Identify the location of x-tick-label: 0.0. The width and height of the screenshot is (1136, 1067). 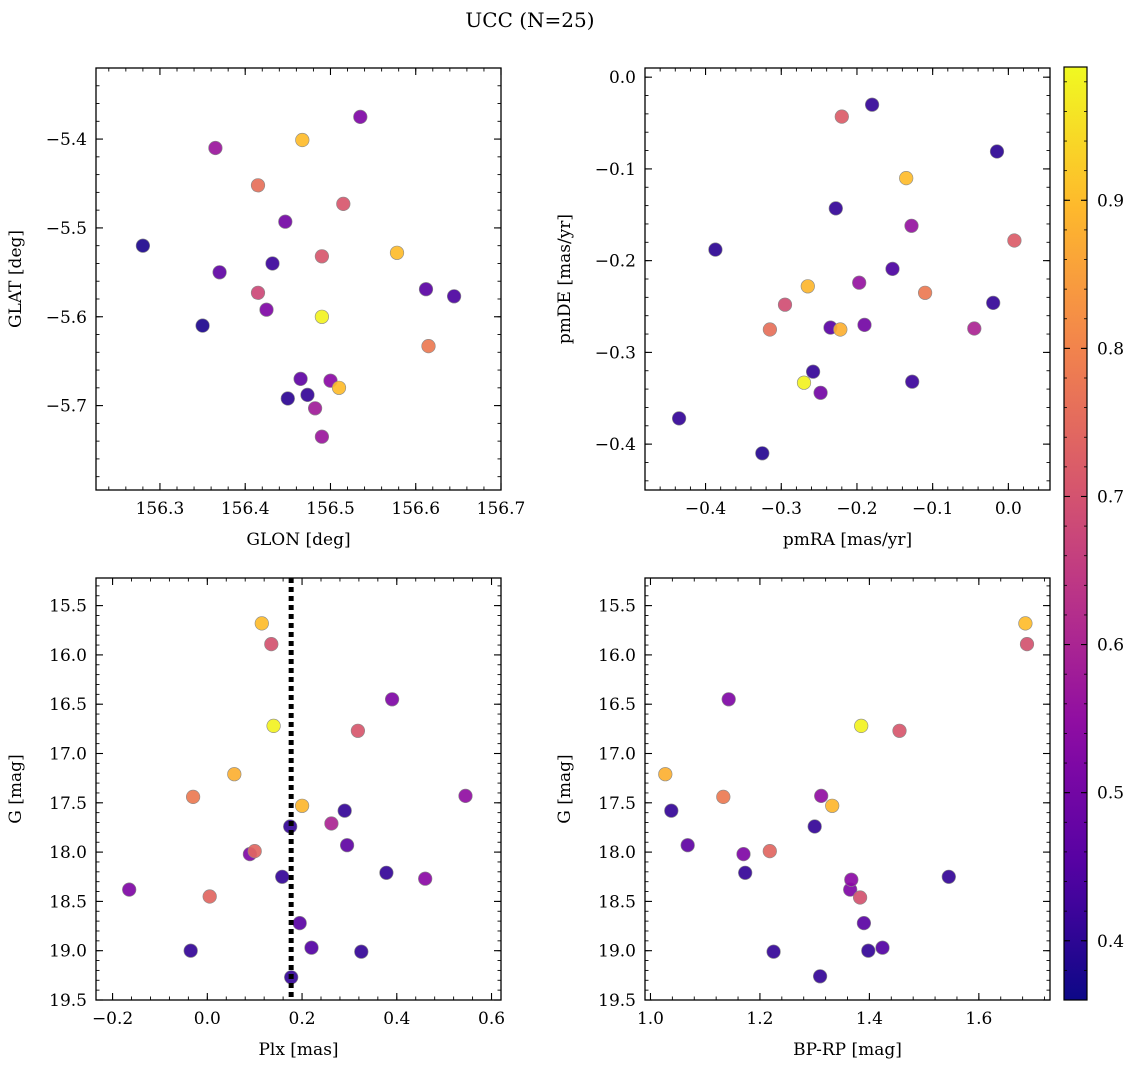
(1008, 509).